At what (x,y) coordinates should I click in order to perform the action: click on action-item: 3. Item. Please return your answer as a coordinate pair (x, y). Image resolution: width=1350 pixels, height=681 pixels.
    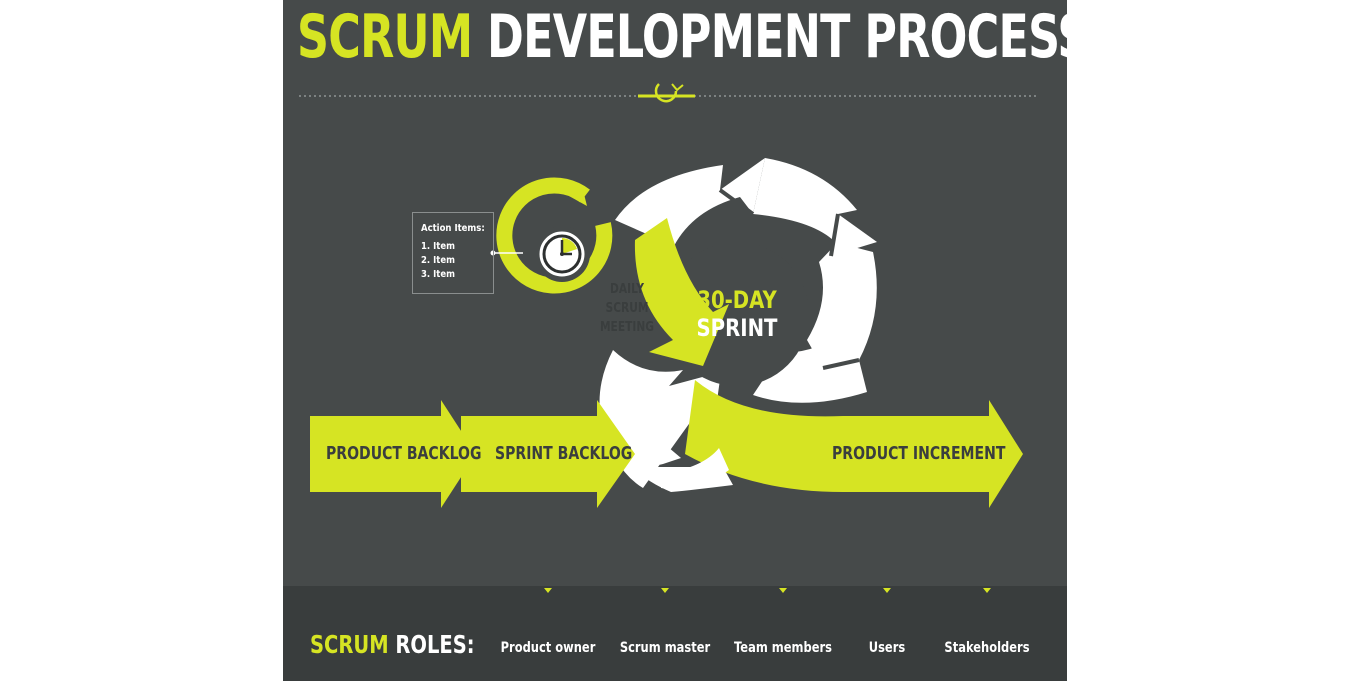
    Looking at the image, I should click on (438, 274).